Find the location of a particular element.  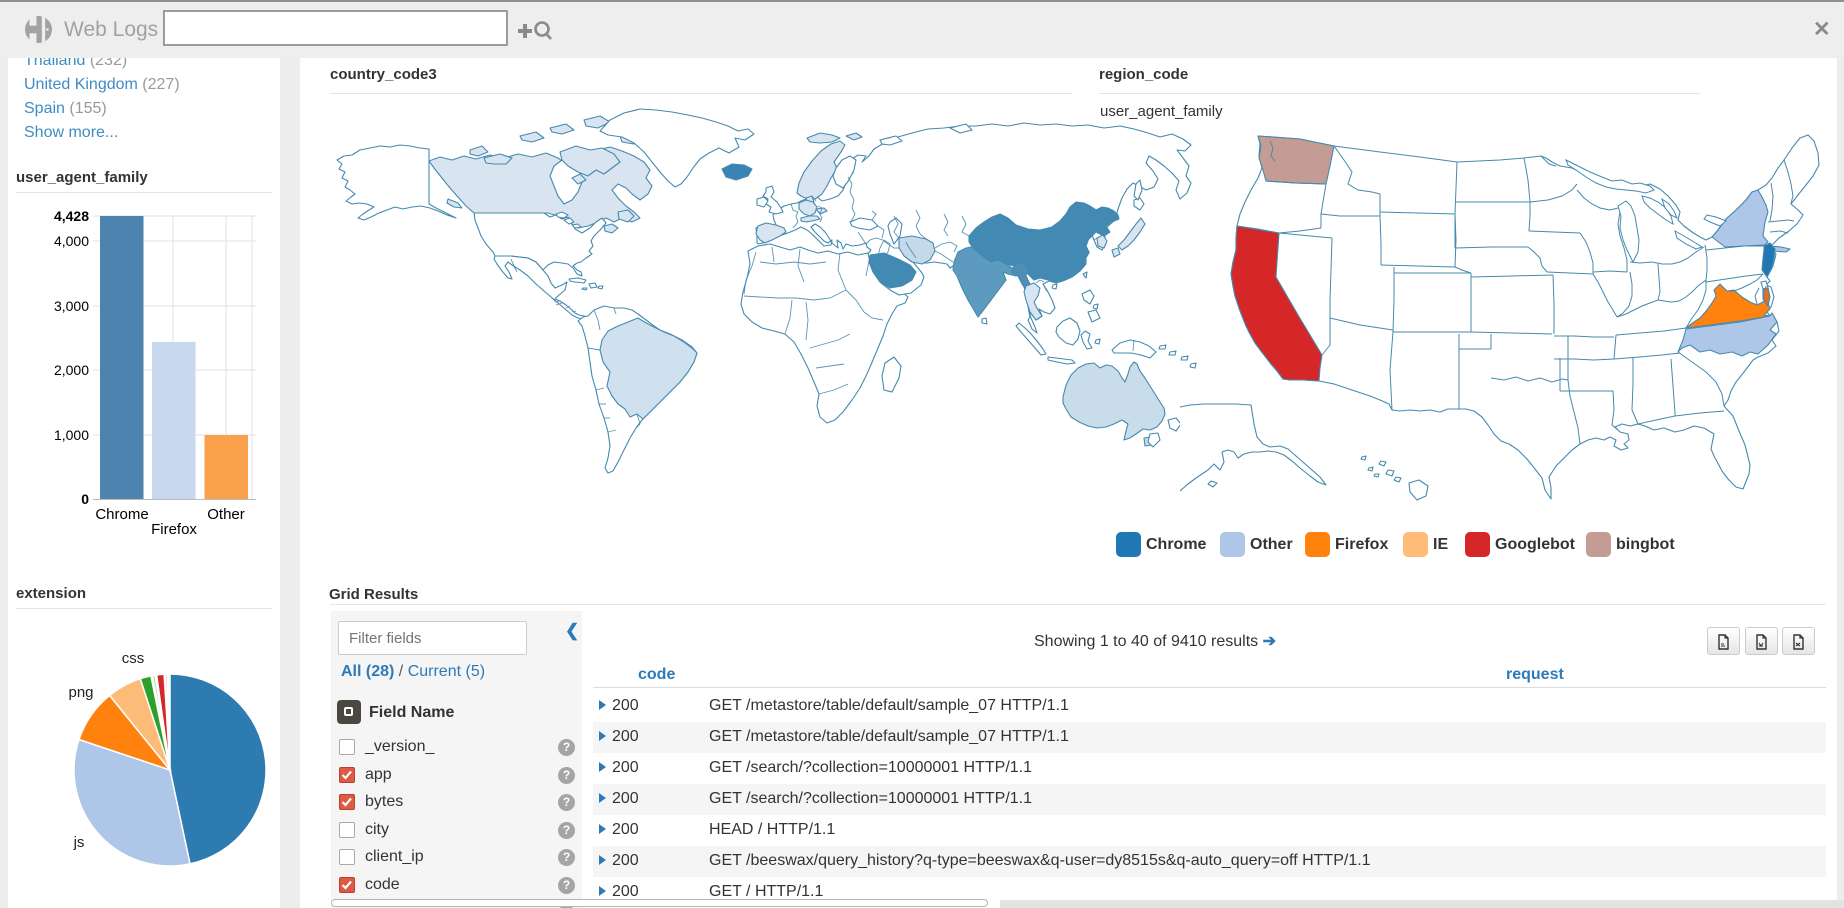

svg-text: 4,000 is located at coordinates (71, 241).